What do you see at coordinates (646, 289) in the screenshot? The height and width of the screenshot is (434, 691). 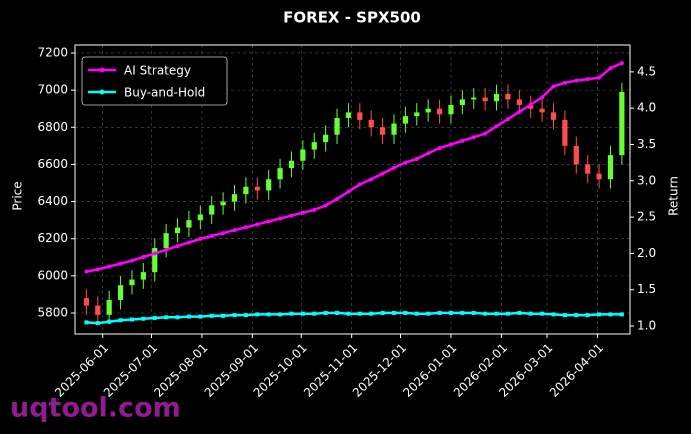 I see `y2-tick-label: 1.5` at bounding box center [646, 289].